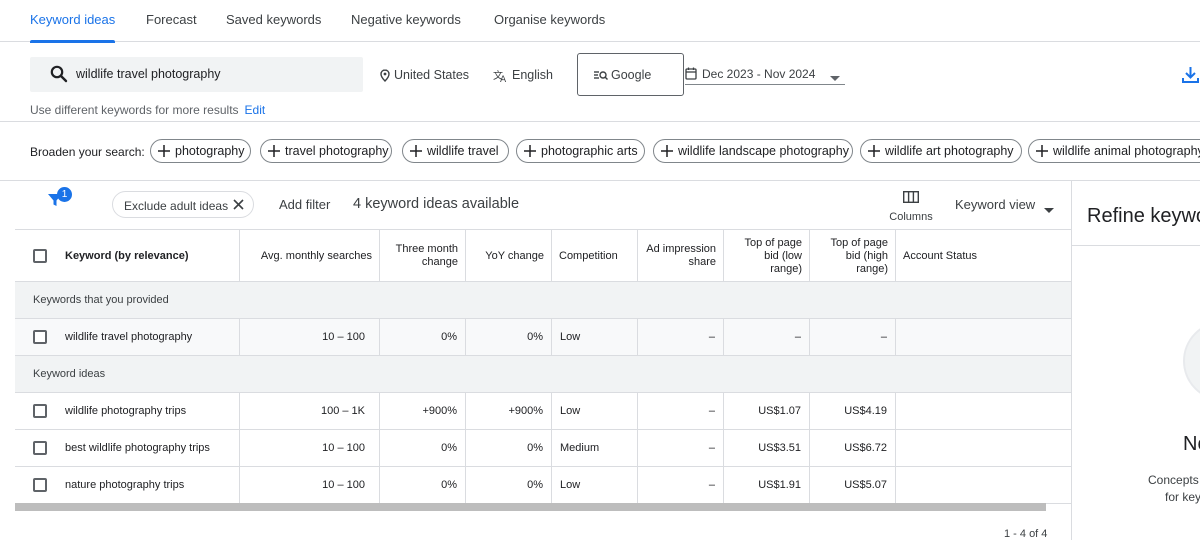 This screenshot has width=1200, height=540. I want to click on exclude-chip-label: Exclude adult ideas, so click(176, 206).